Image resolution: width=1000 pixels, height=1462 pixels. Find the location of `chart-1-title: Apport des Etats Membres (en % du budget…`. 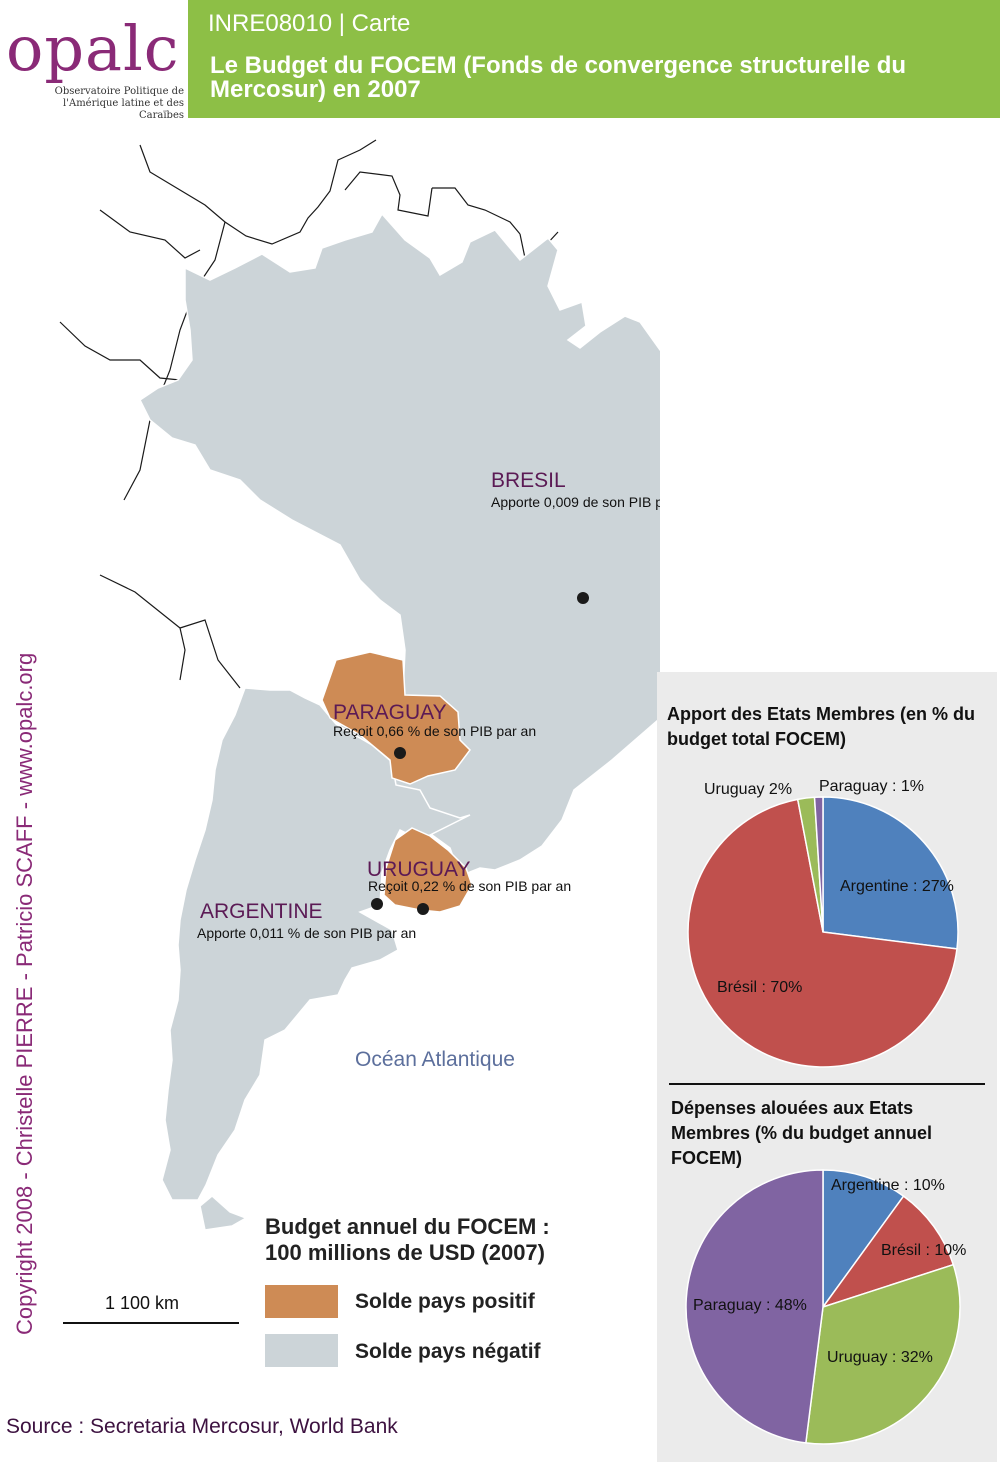

chart-1-title: Apport des Etats Membres (en % du budget… is located at coordinates (821, 726).